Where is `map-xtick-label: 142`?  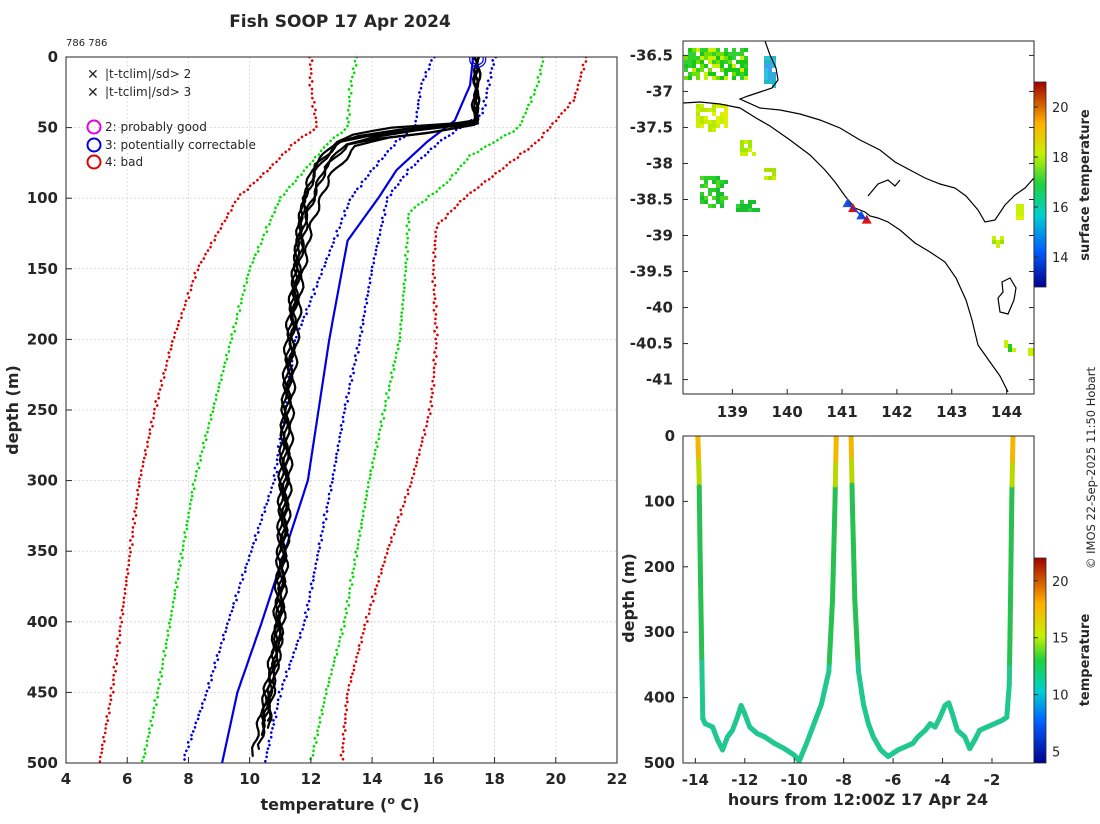
map-xtick-label: 142 is located at coordinates (896, 412).